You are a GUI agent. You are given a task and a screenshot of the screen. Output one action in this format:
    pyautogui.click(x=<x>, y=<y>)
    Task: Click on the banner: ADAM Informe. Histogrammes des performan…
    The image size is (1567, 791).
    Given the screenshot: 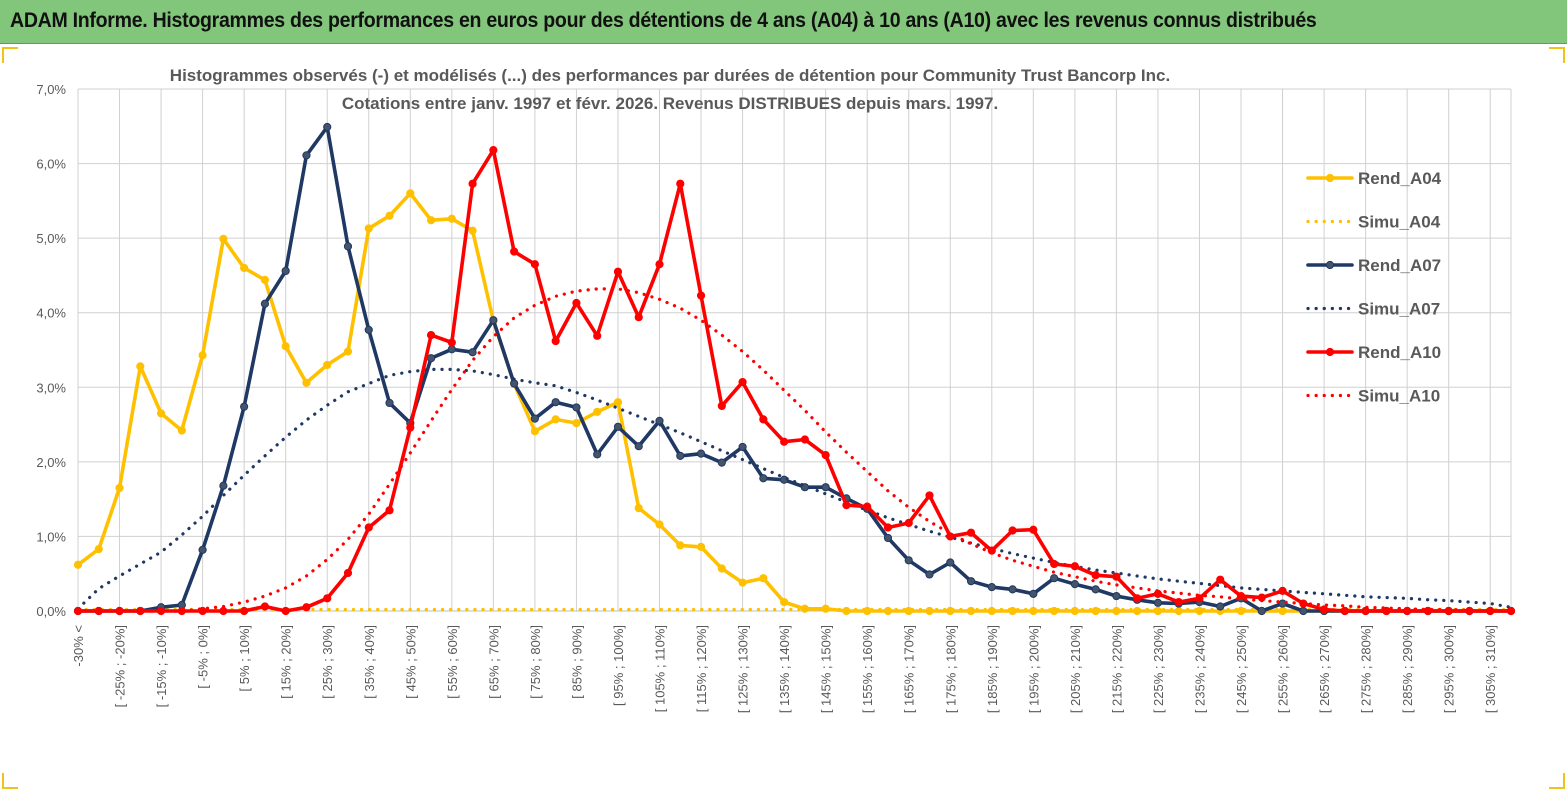 What is the action you would take?
    pyautogui.click(x=783, y=22)
    